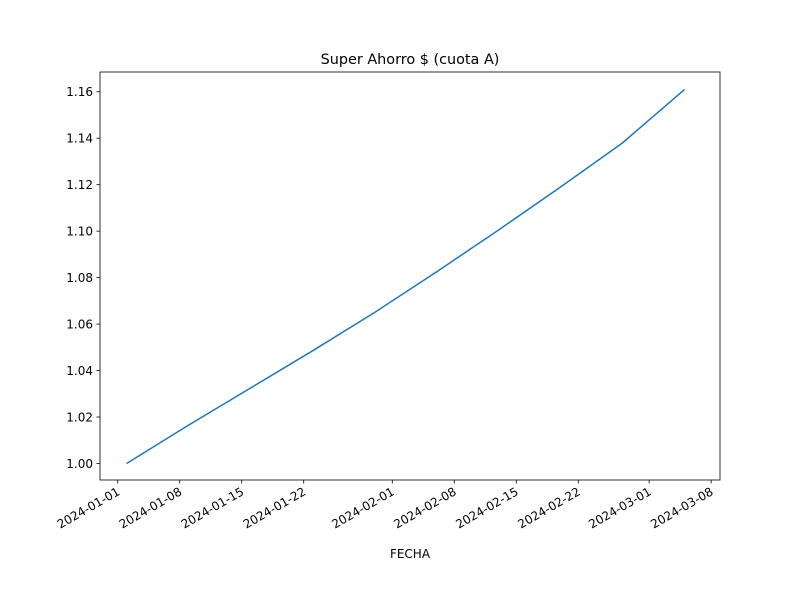  Describe the element at coordinates (79, 464) in the screenshot. I see `y-tick-label-0: 1.00` at that location.